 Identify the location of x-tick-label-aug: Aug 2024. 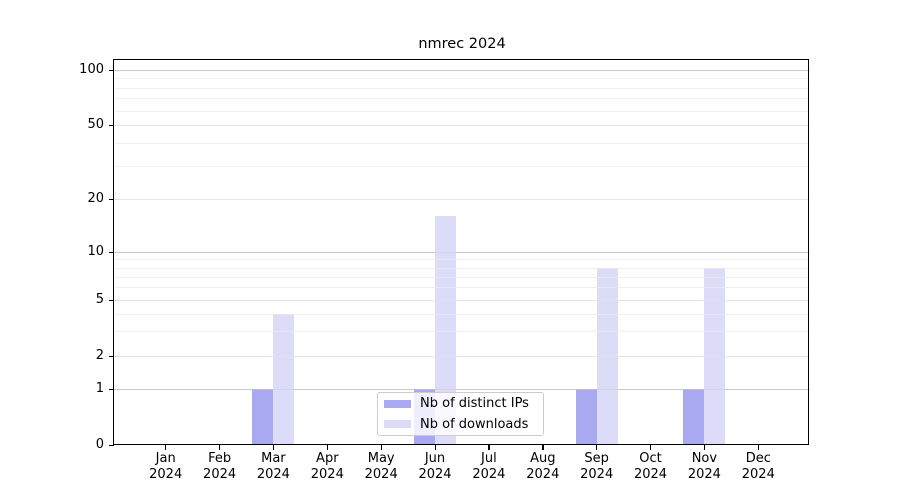
(543, 466).